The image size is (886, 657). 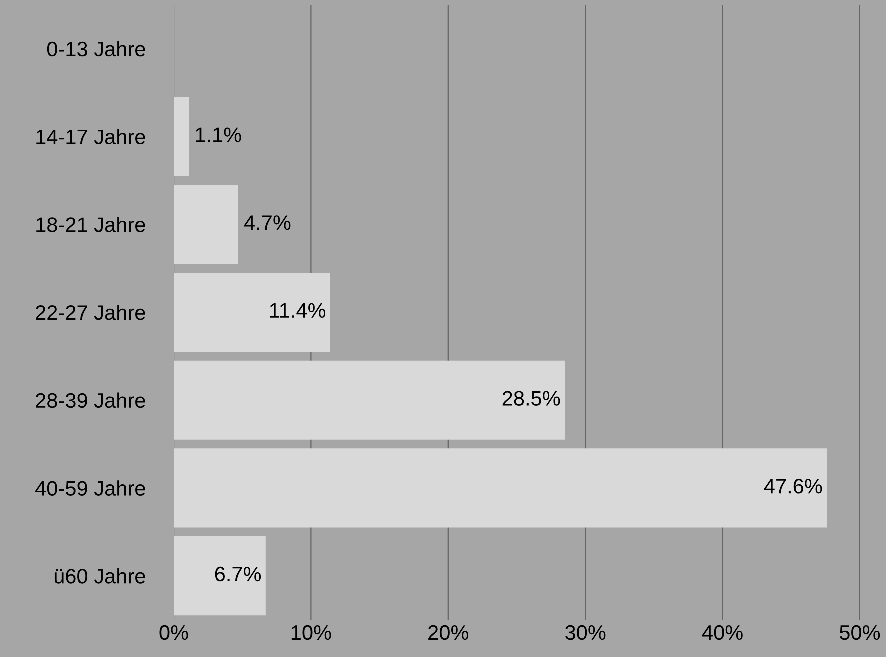 I want to click on data-label: 6.7%, so click(x=238, y=574).